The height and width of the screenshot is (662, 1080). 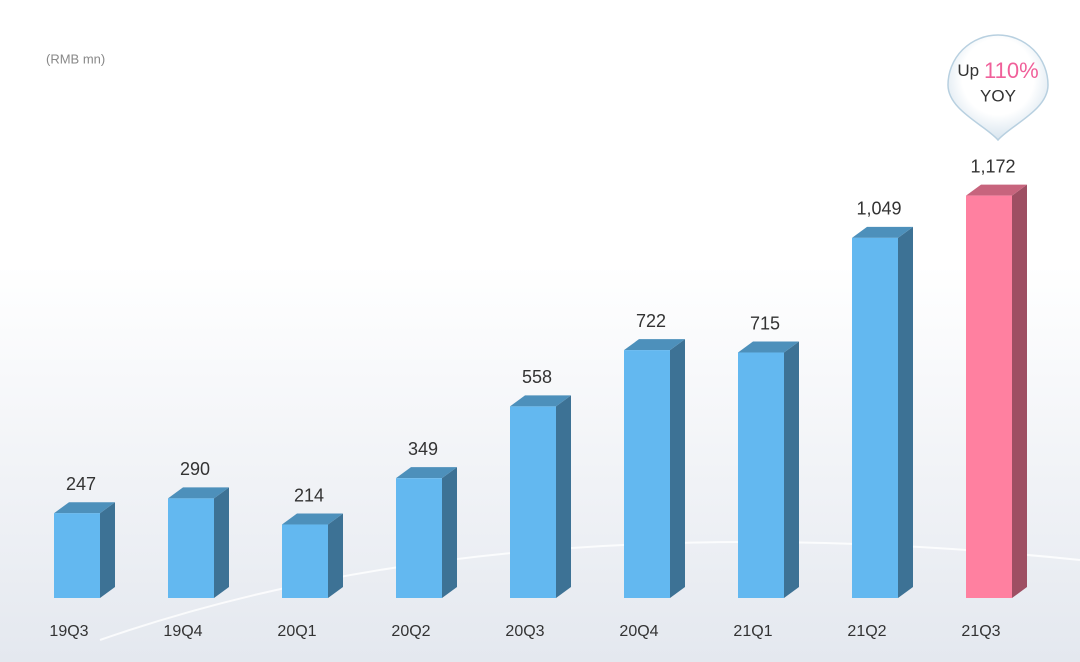 I want to click on x-tick-label: 19Q3, so click(x=68, y=631).